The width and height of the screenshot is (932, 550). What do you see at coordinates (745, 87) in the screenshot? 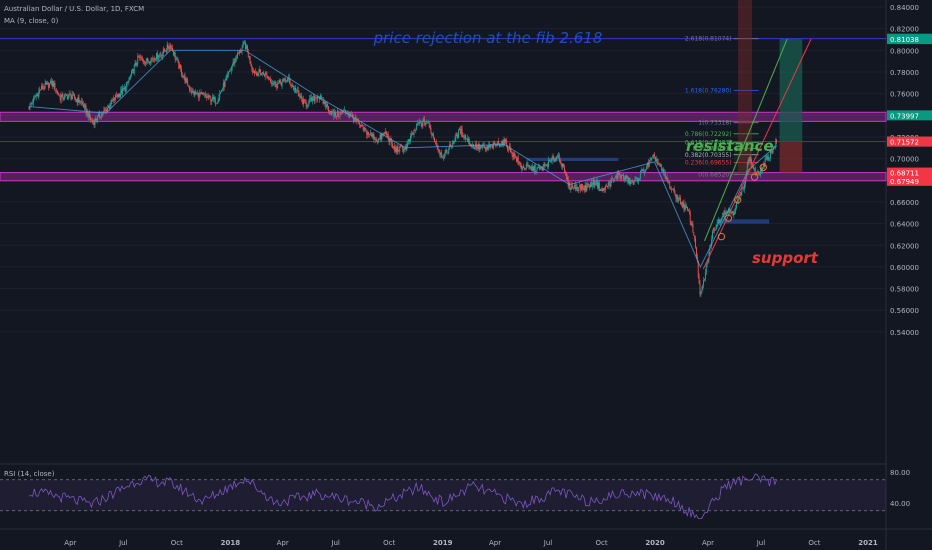
I see `range-bar` at bounding box center [745, 87].